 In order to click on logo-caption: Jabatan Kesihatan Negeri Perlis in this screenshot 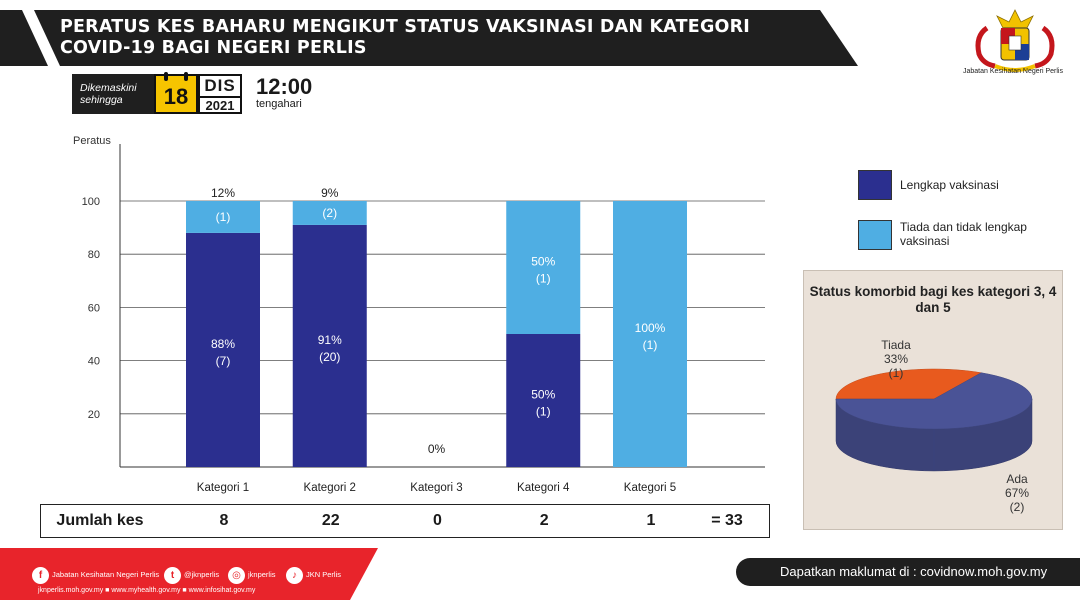, I will do `click(1012, 71)`.